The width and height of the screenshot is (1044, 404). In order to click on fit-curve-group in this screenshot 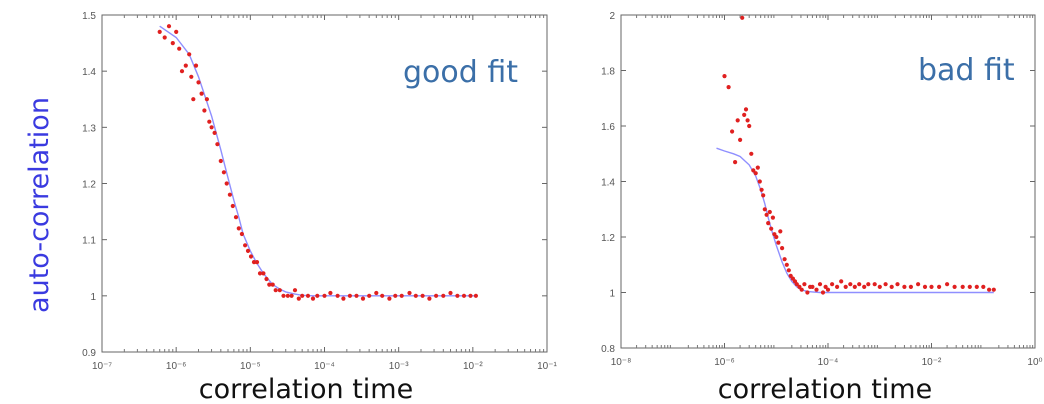, I will do `click(855, 220)`.